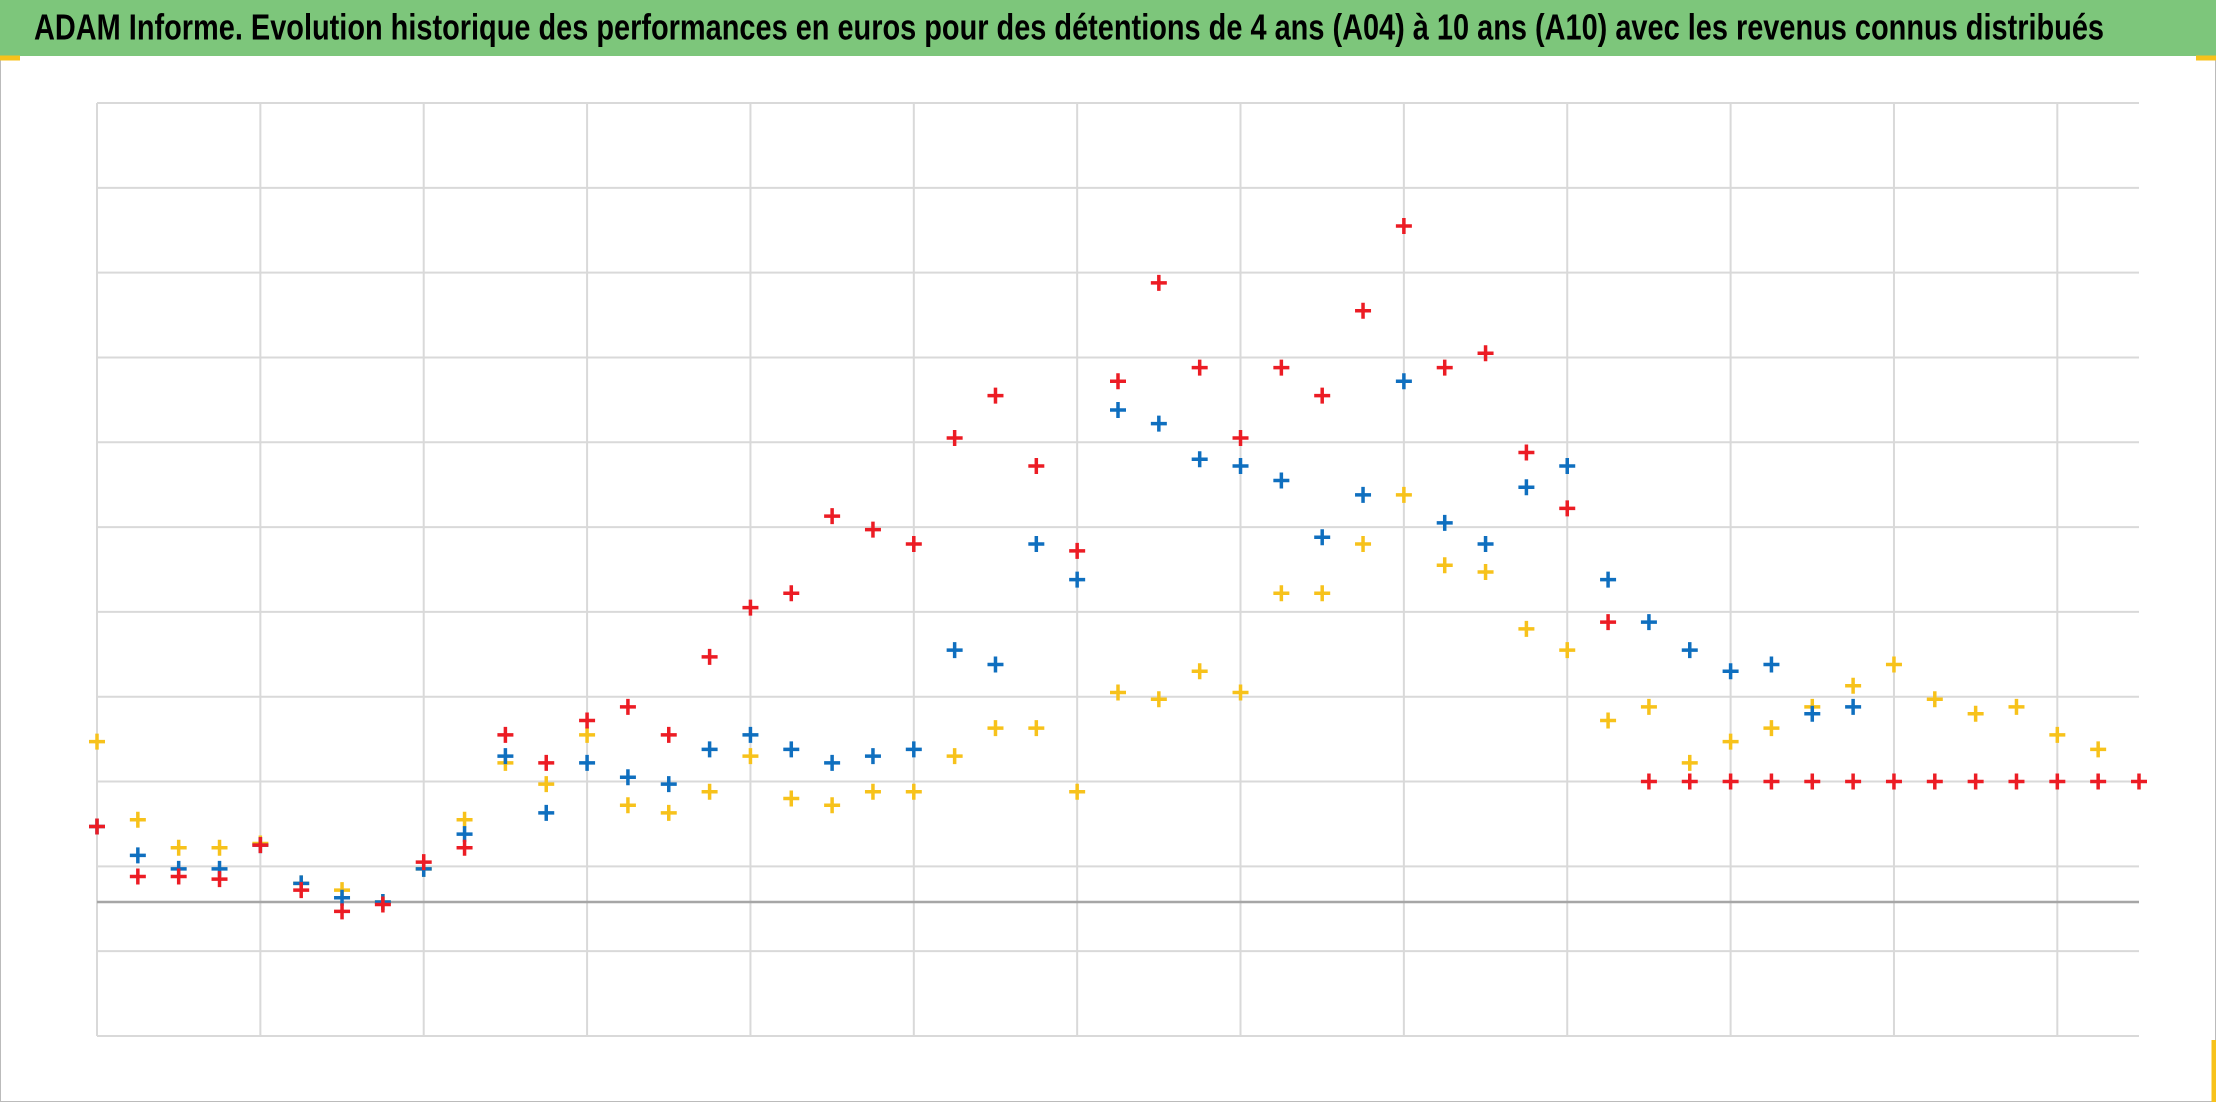 This screenshot has height=1102, width=2216. I want to click on title-bar, so click(1108, 28).